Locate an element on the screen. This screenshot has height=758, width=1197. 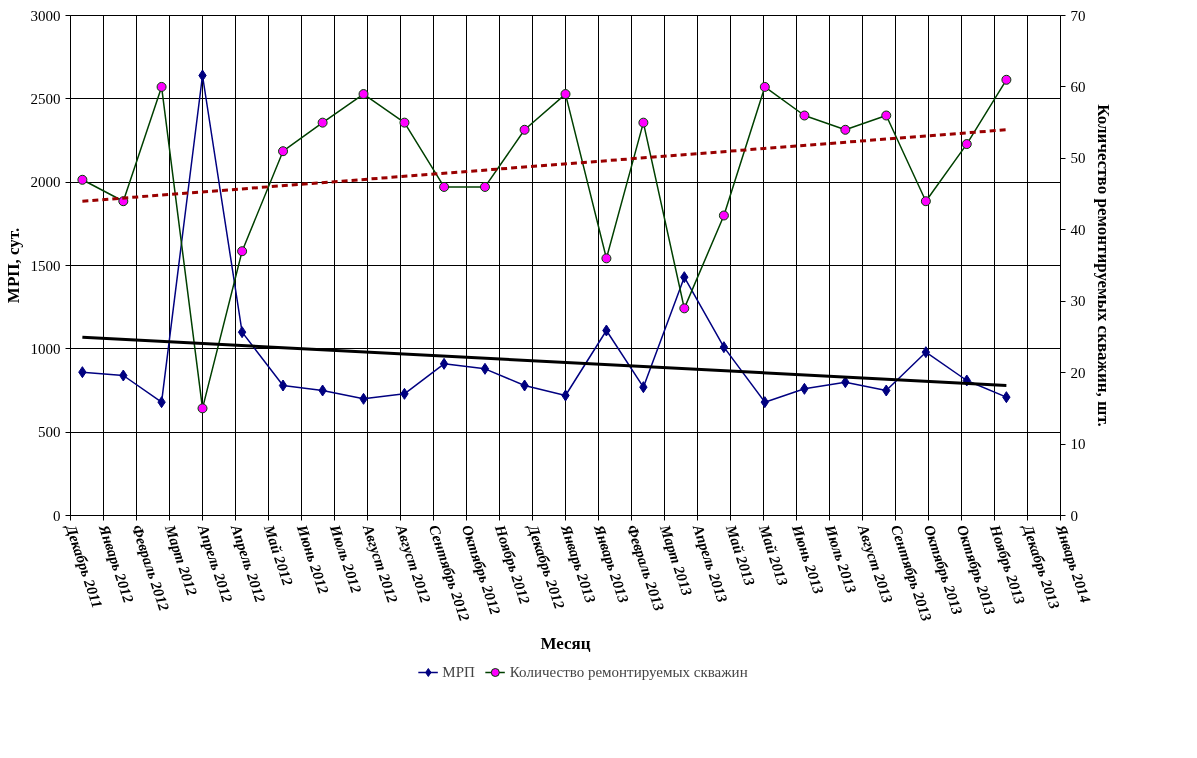
y2-tick-label: 40 is located at coordinates (1078, 229).